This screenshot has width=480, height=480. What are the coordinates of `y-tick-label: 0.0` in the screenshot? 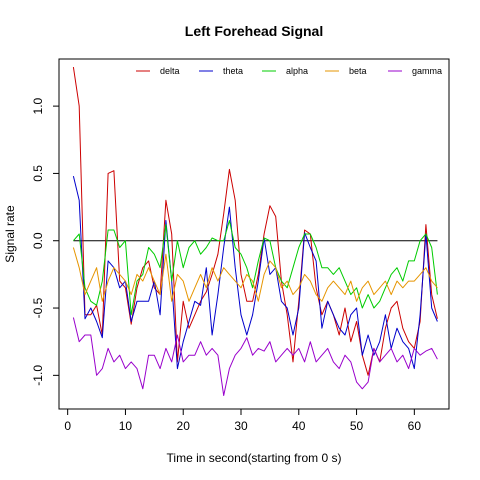 It's located at (38, 240).